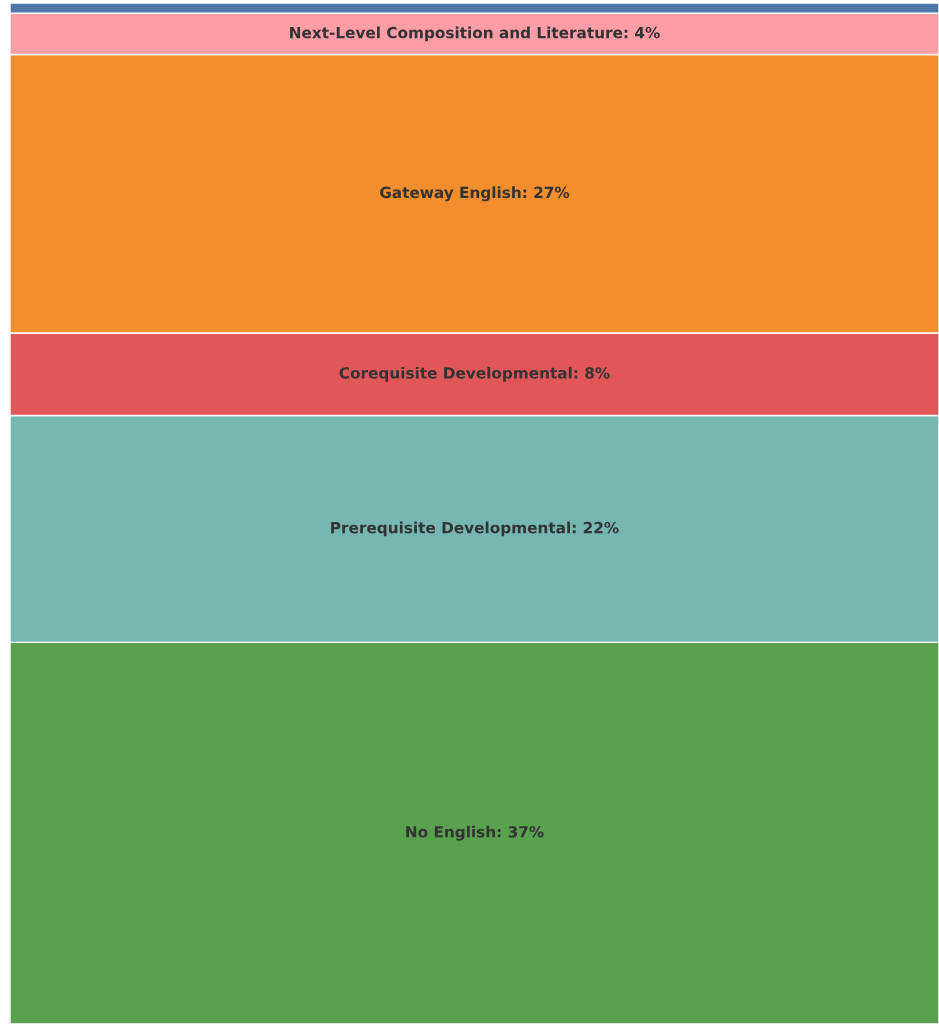  What do you see at coordinates (475, 833) in the screenshot?
I see `data-label: No English: 37%` at bounding box center [475, 833].